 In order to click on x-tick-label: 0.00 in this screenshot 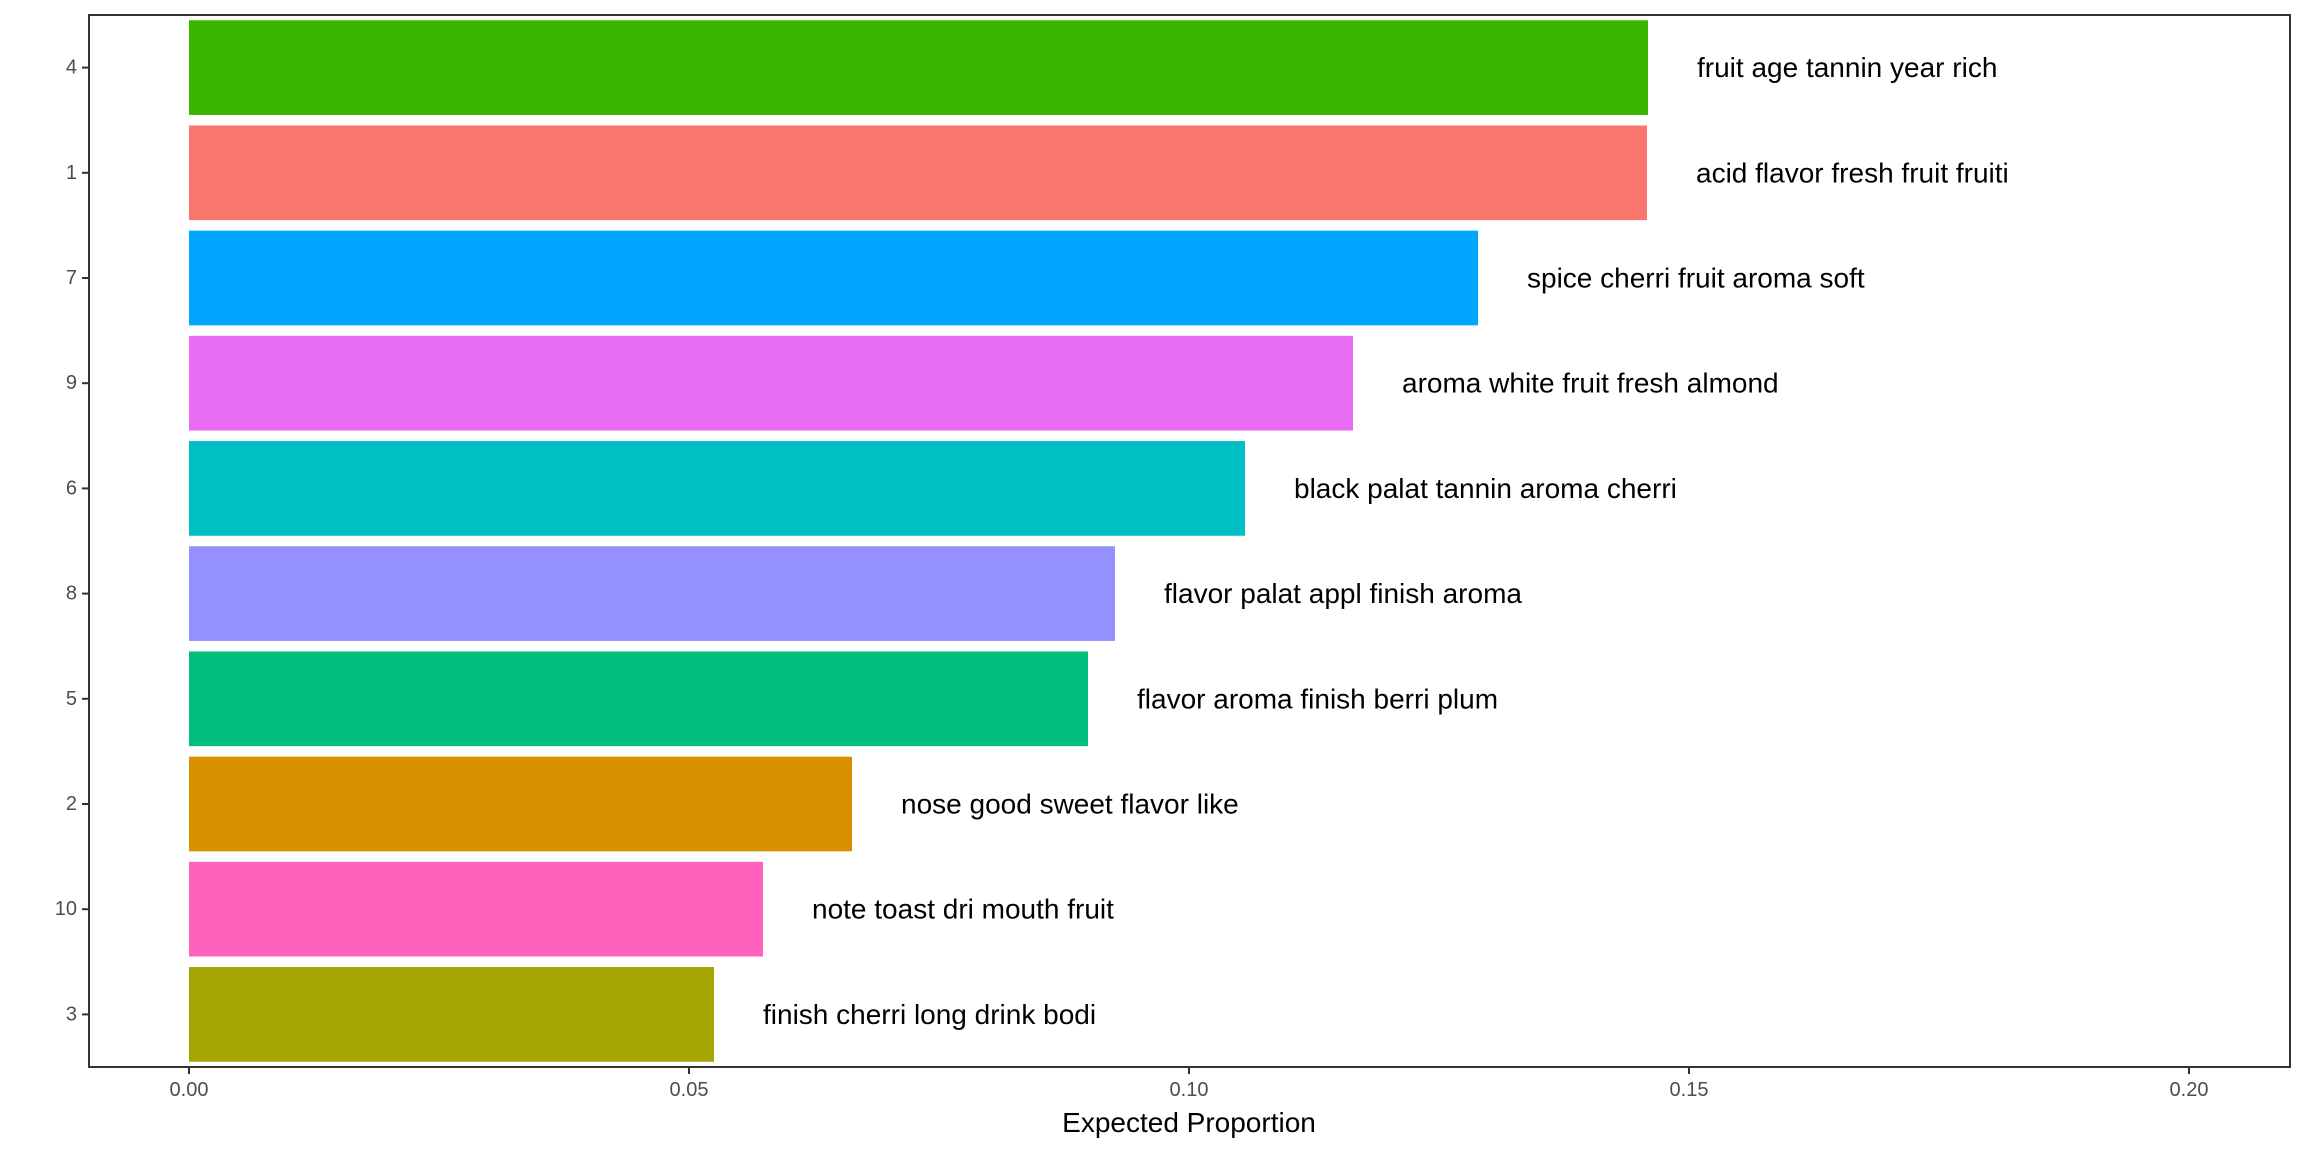, I will do `click(189, 1090)`.